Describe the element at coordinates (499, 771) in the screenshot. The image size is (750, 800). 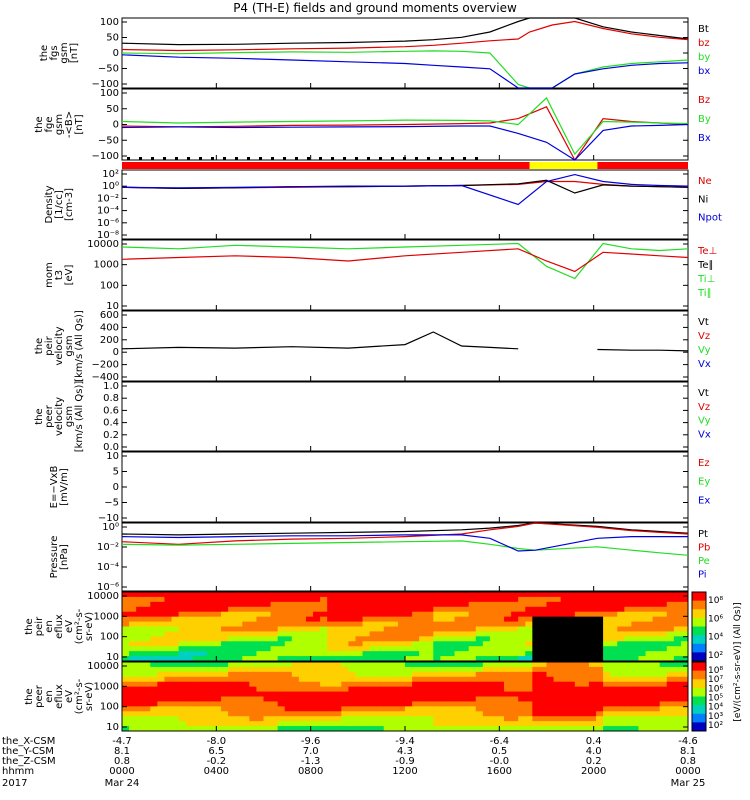
I see `xaxis-value: 1600` at that location.